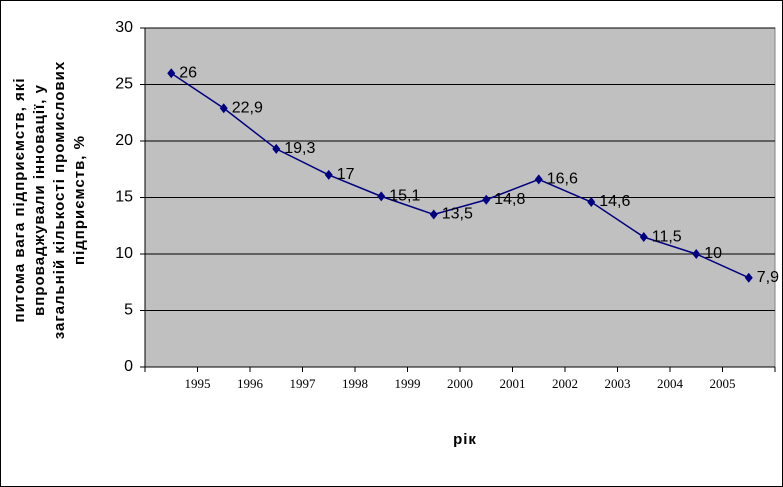  I want to click on data-label: 7,9, so click(768, 277).